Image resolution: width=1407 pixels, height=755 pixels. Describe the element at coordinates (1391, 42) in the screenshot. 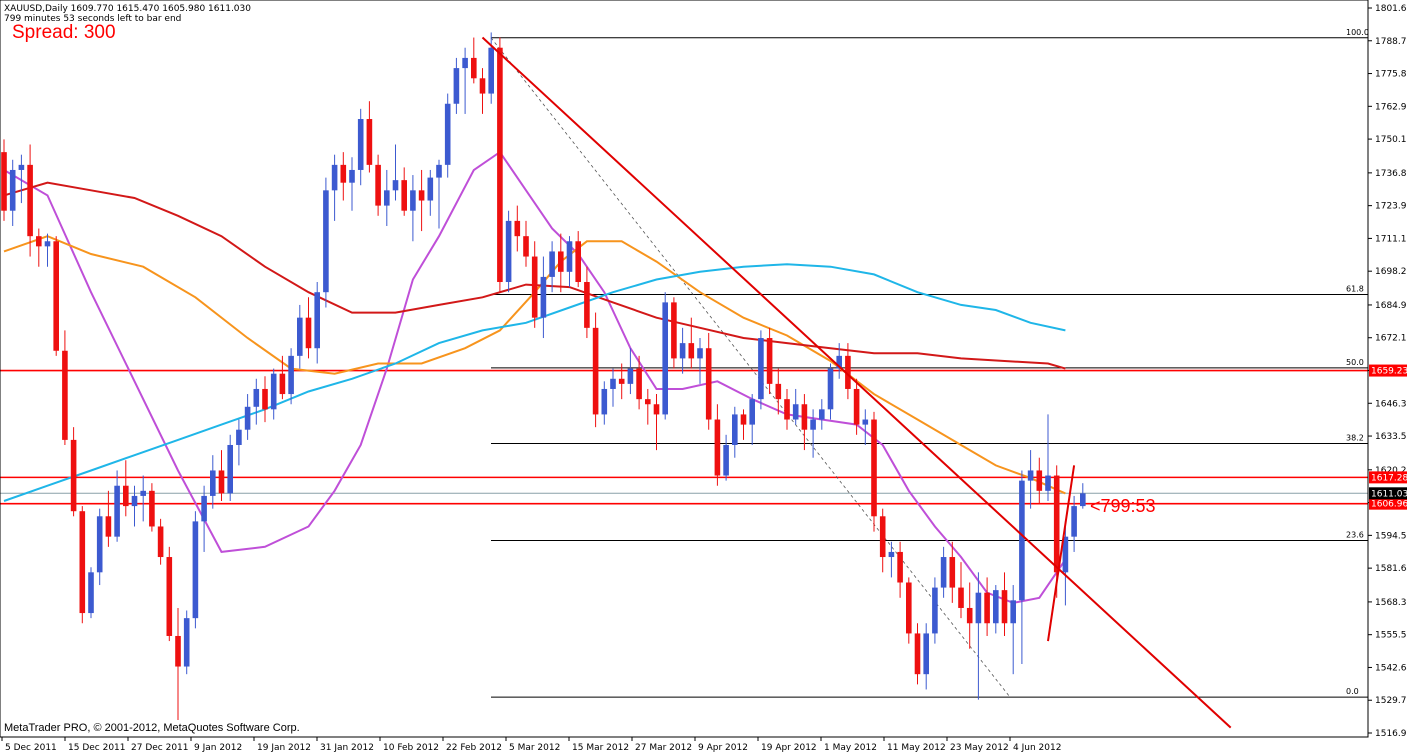

I see `price-tick-label: 1788.73` at that location.